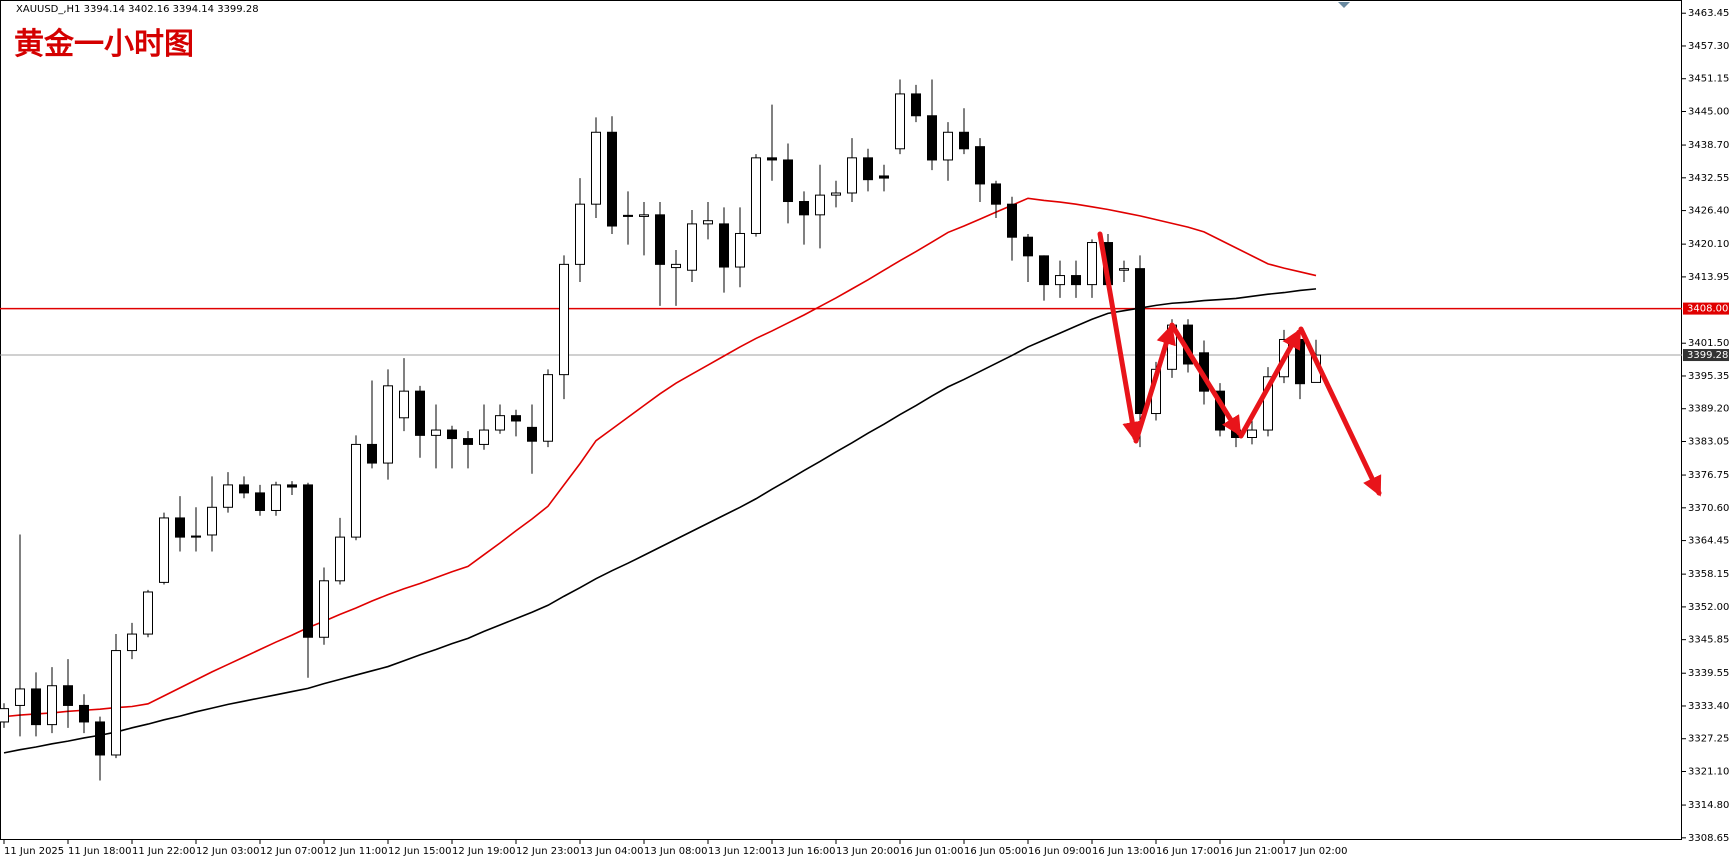 The width and height of the screenshot is (1729, 866). Describe the element at coordinates (1124, 851) in the screenshot. I see `x-tick-label: 16 Jun 13:00` at that location.